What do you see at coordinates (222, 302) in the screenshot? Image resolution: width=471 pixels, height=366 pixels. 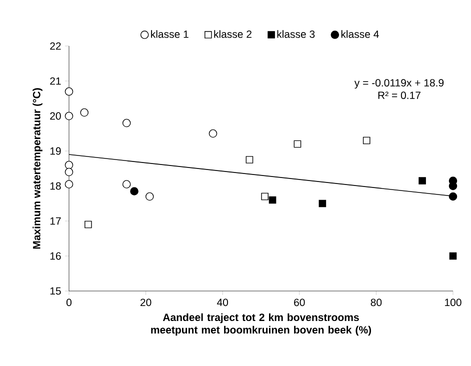 I see `x-tick-label: 40` at bounding box center [222, 302].